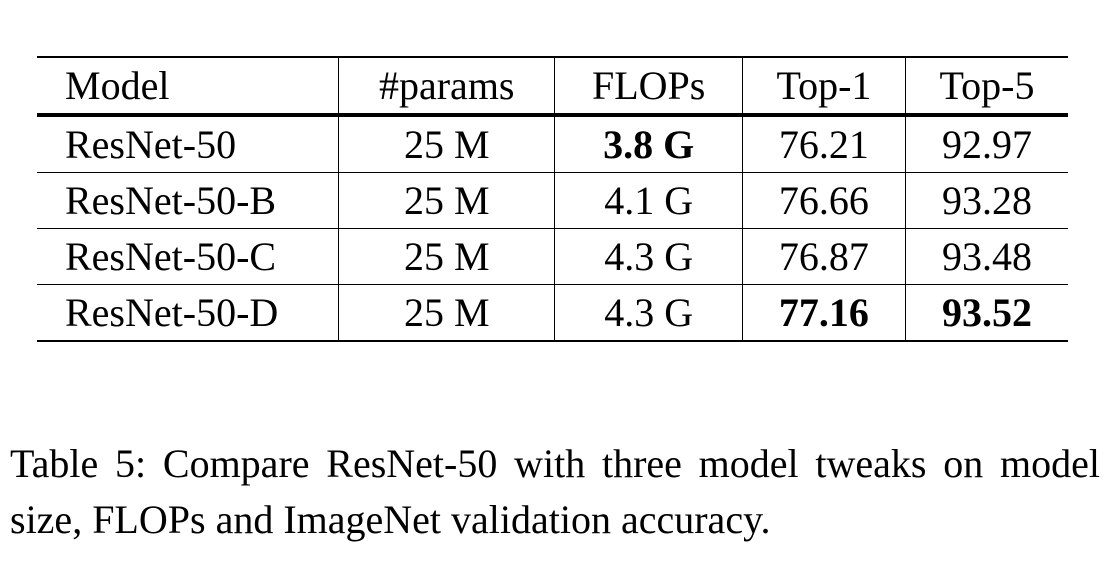  Describe the element at coordinates (823, 86) in the screenshot. I see `header-cell: Top-1` at that location.